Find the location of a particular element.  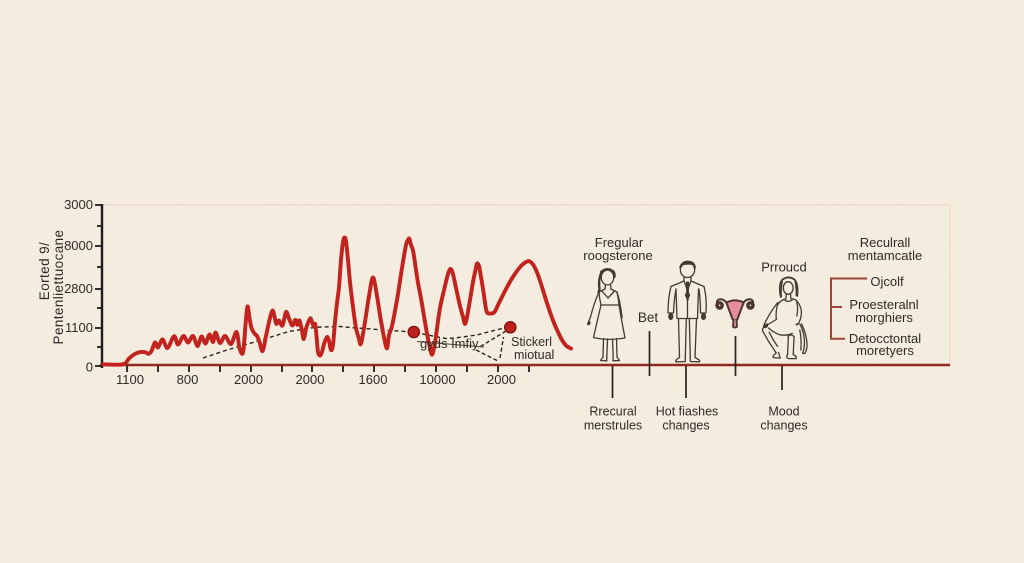

svg-text: 10000 is located at coordinates (437, 379).